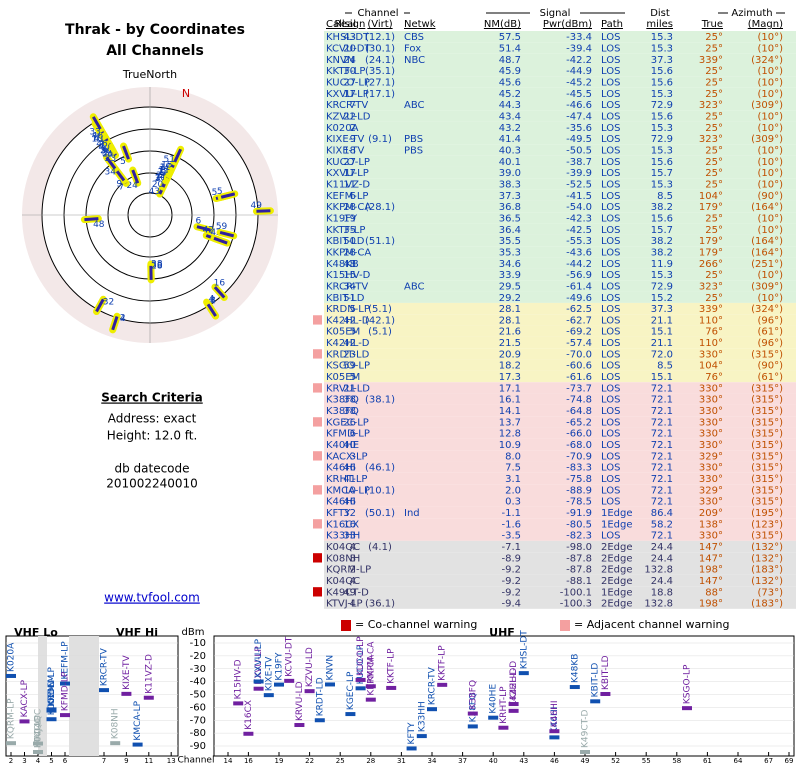 This screenshot has height=768, width=800. I want to click on table-cell: 8.5, so click(665, 366).